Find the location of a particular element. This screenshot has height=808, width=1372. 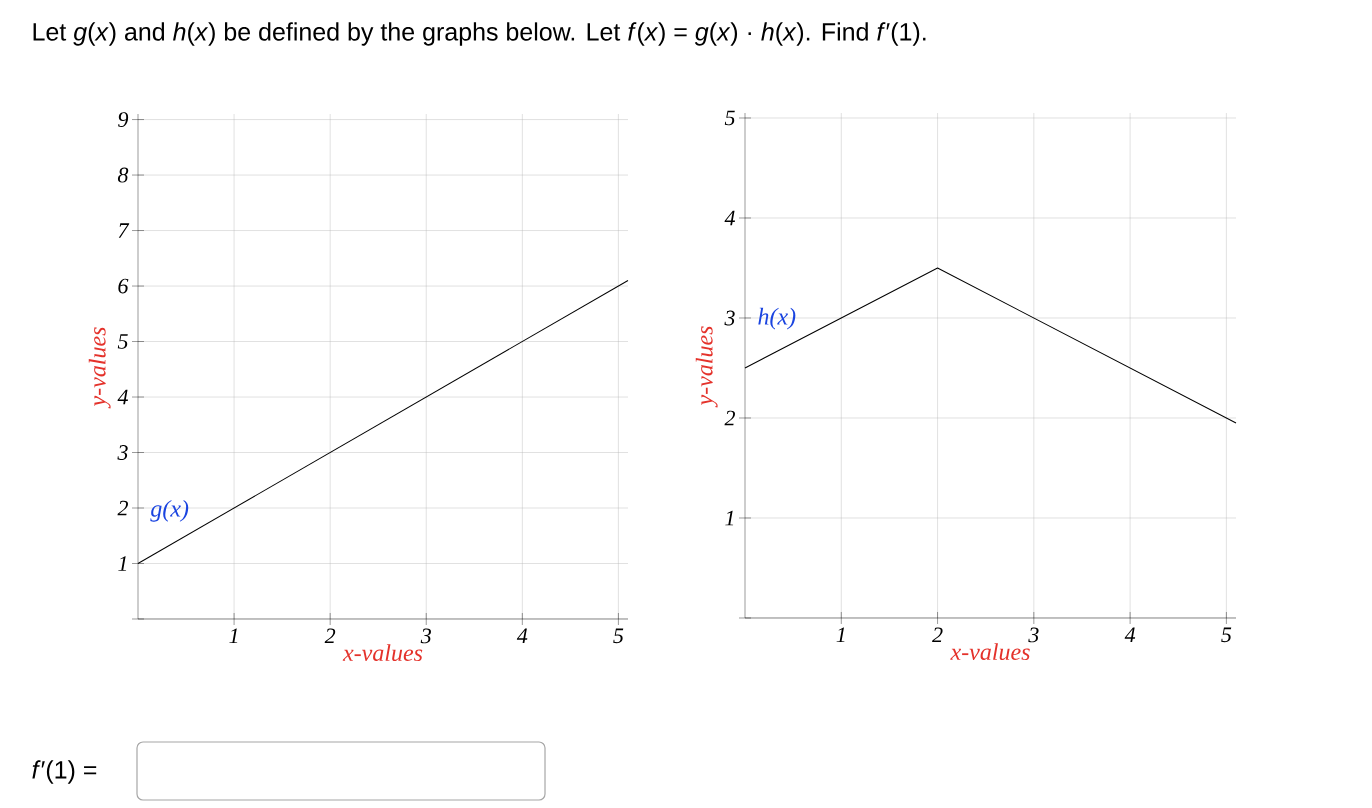

series-label: g(x) is located at coordinates (169, 510).